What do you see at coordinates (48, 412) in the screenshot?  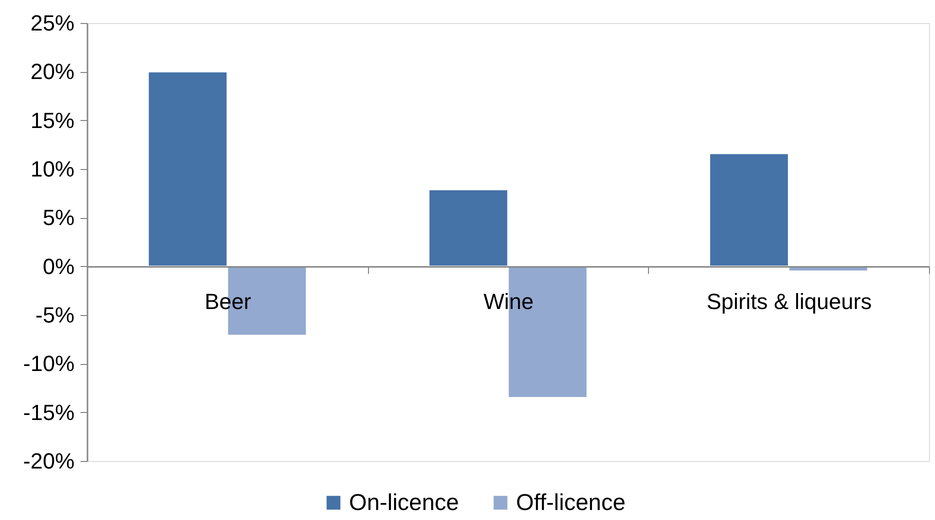 I see `y-tick-label: -15%` at bounding box center [48, 412].